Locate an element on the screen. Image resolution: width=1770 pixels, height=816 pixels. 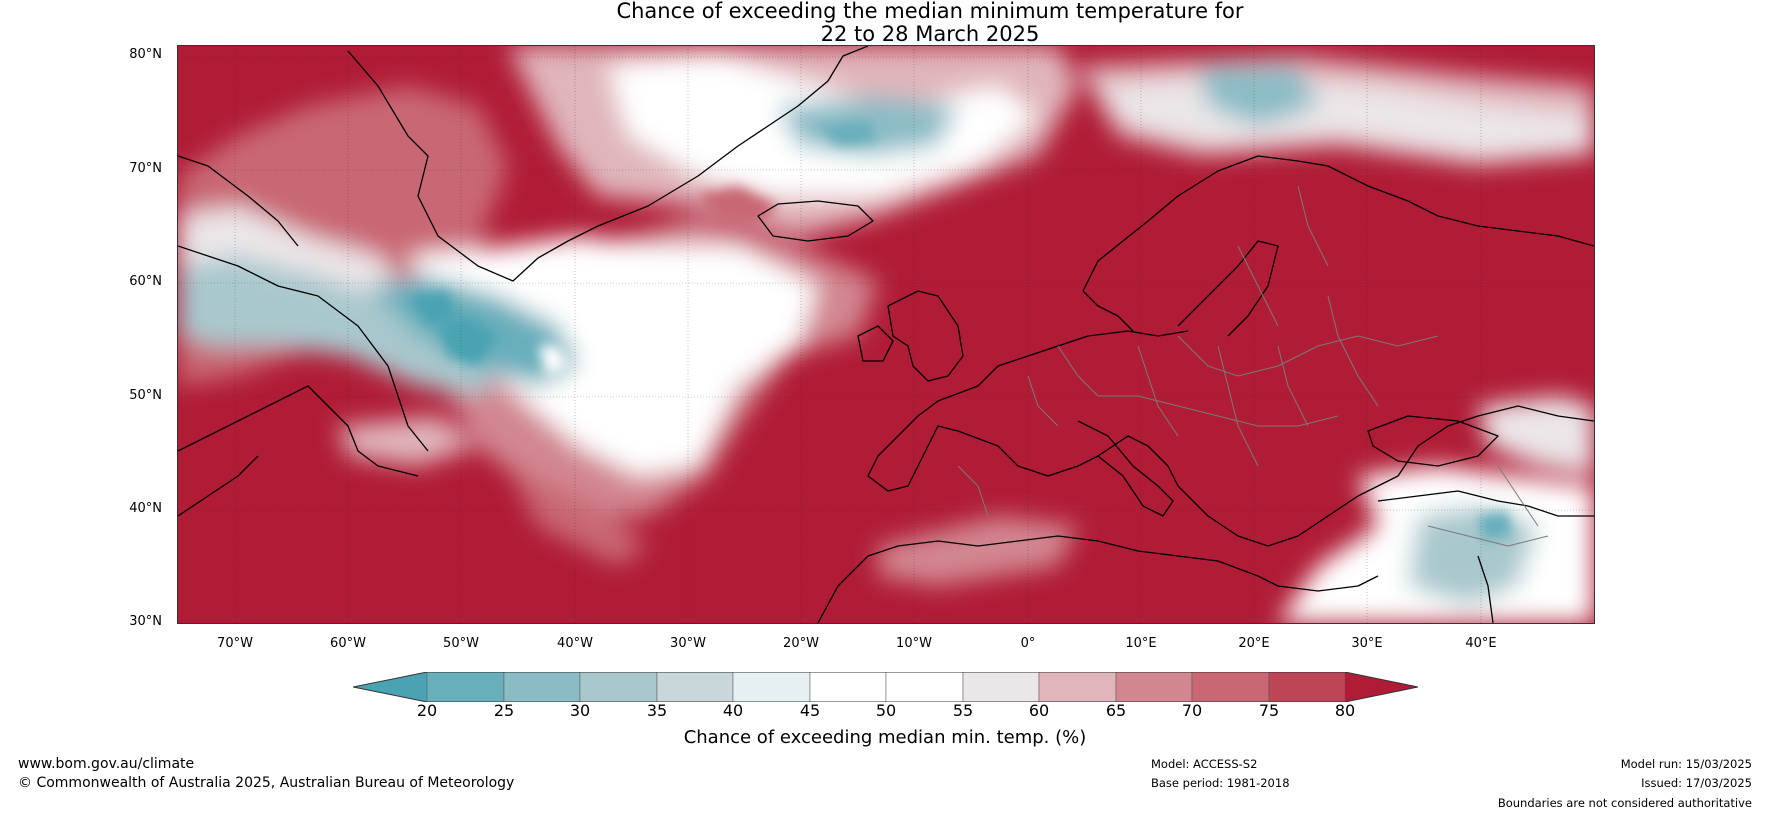
lat-tick-30n: 30°N is located at coordinates (145, 621).